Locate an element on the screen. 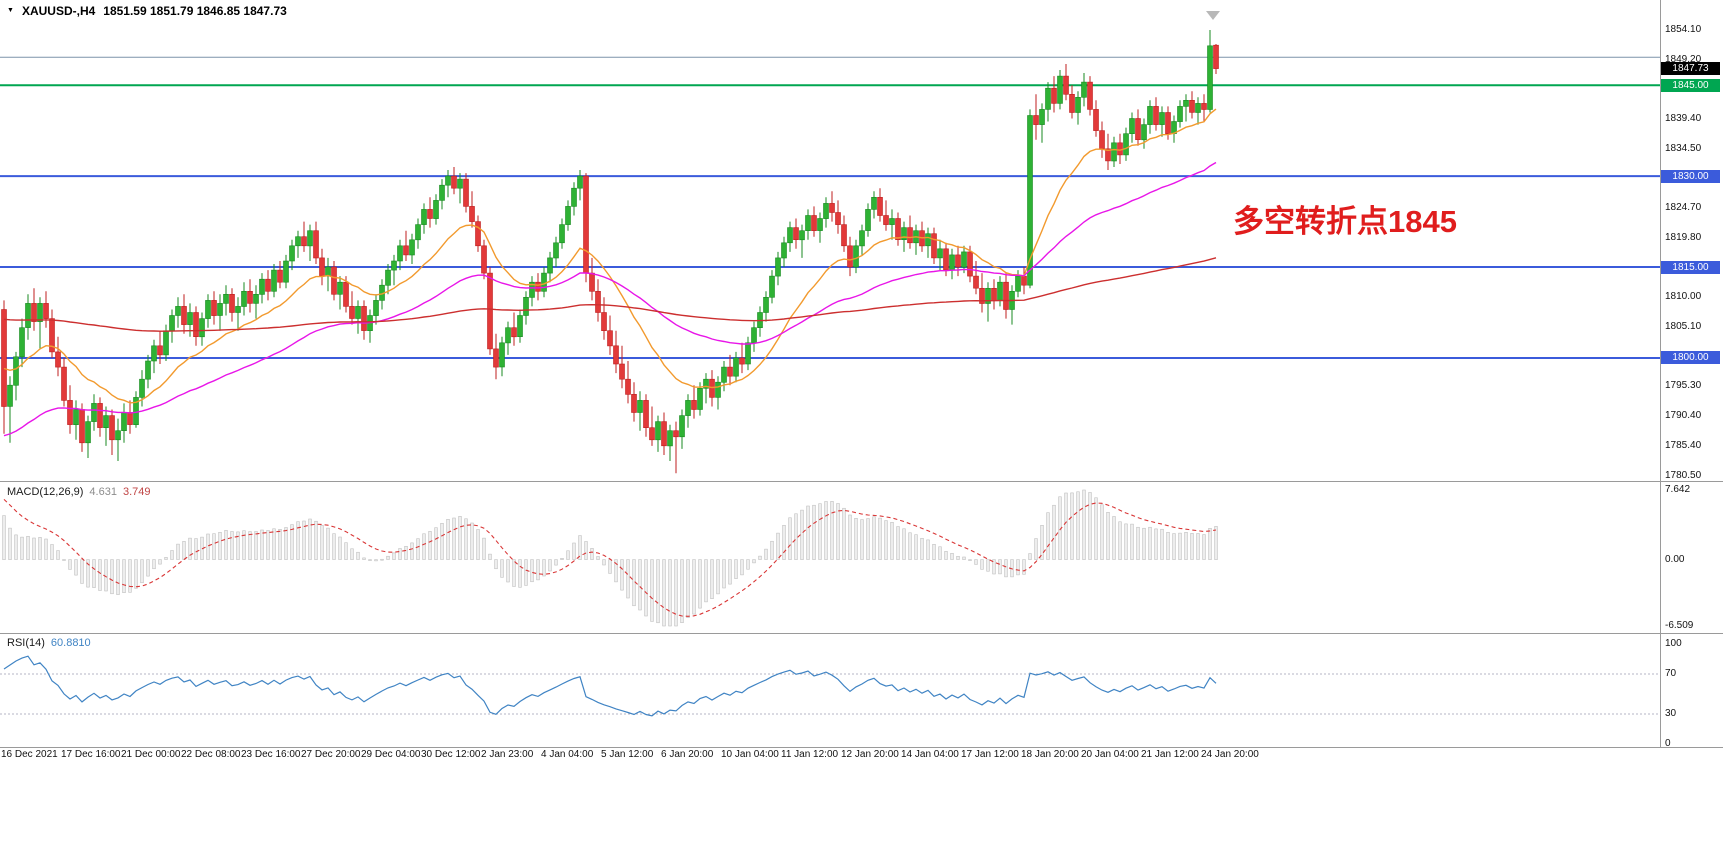 The height and width of the screenshot is (842, 1723). macd-indicator-label: MACD(12,26,9) 4.631 3.749 is located at coordinates (78, 492).